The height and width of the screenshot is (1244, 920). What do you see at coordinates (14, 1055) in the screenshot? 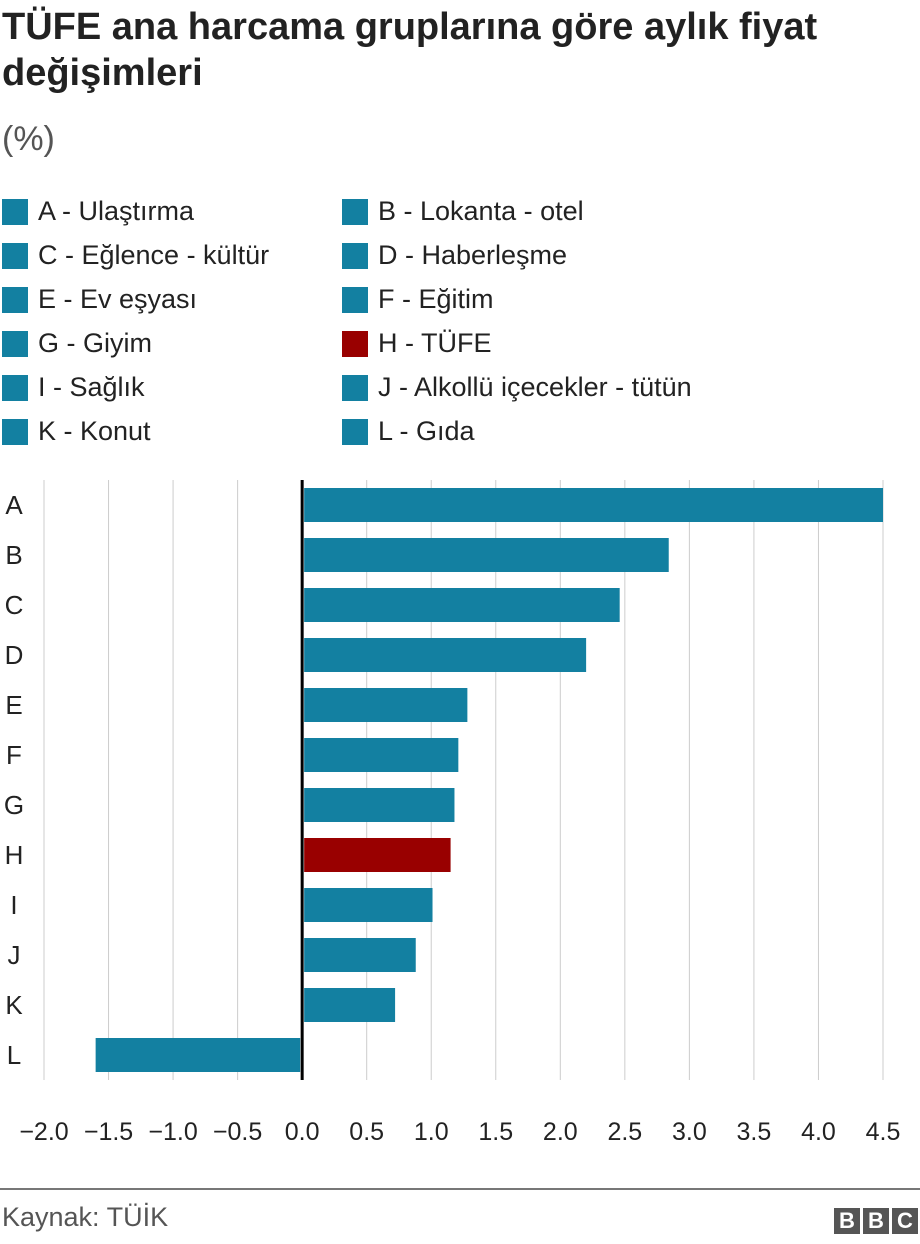
I see `y-tick-label: L` at bounding box center [14, 1055].